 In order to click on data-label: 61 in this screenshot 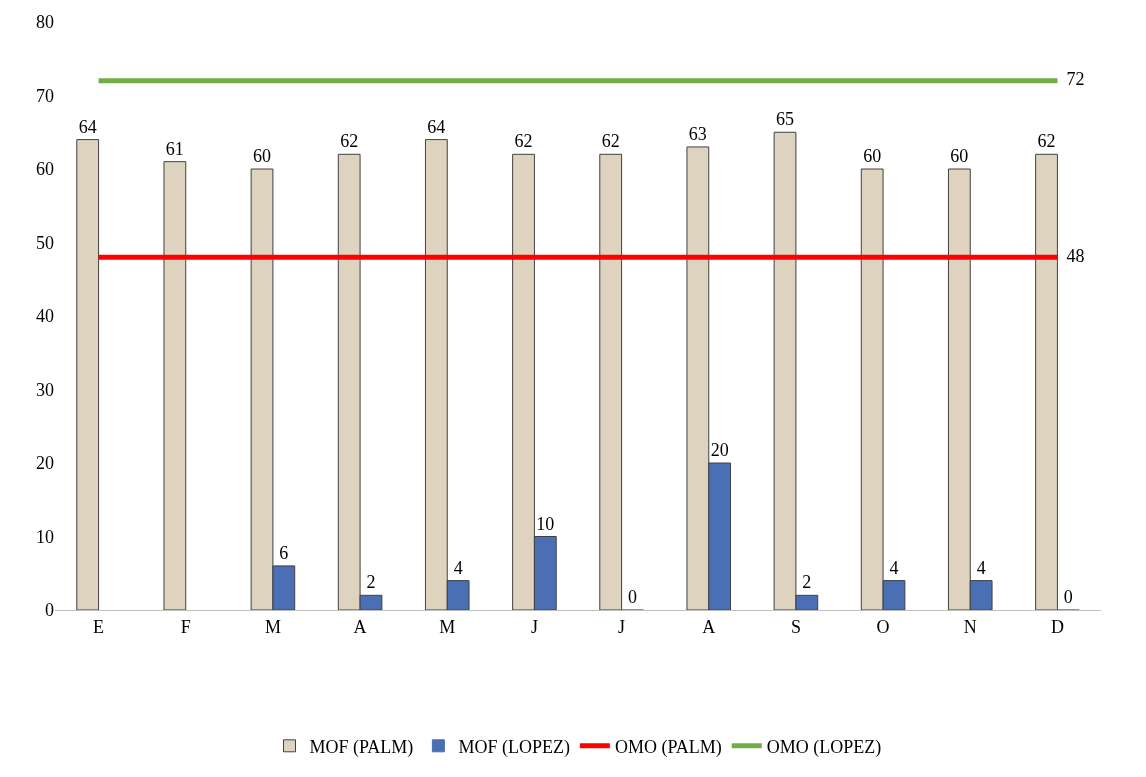, I will do `click(174, 148)`.